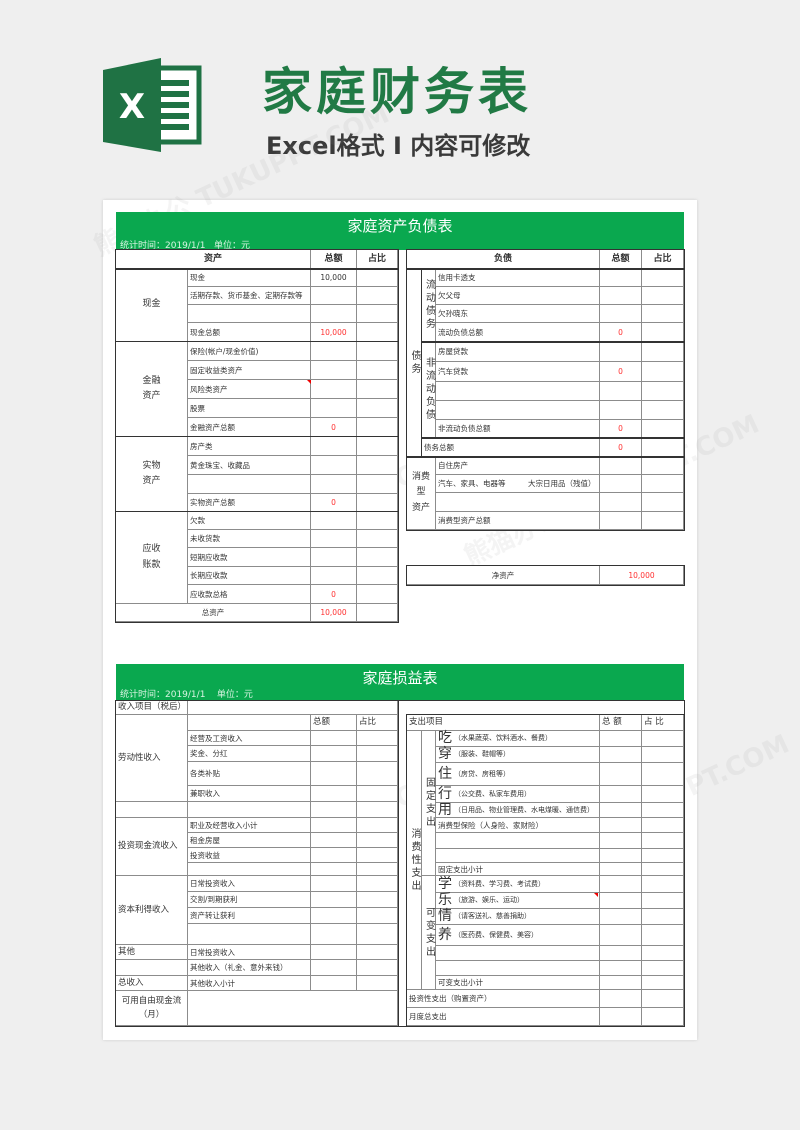  What do you see at coordinates (249, 370) in the screenshot?
I see `asset-item: 固定收益类资产` at bounding box center [249, 370].